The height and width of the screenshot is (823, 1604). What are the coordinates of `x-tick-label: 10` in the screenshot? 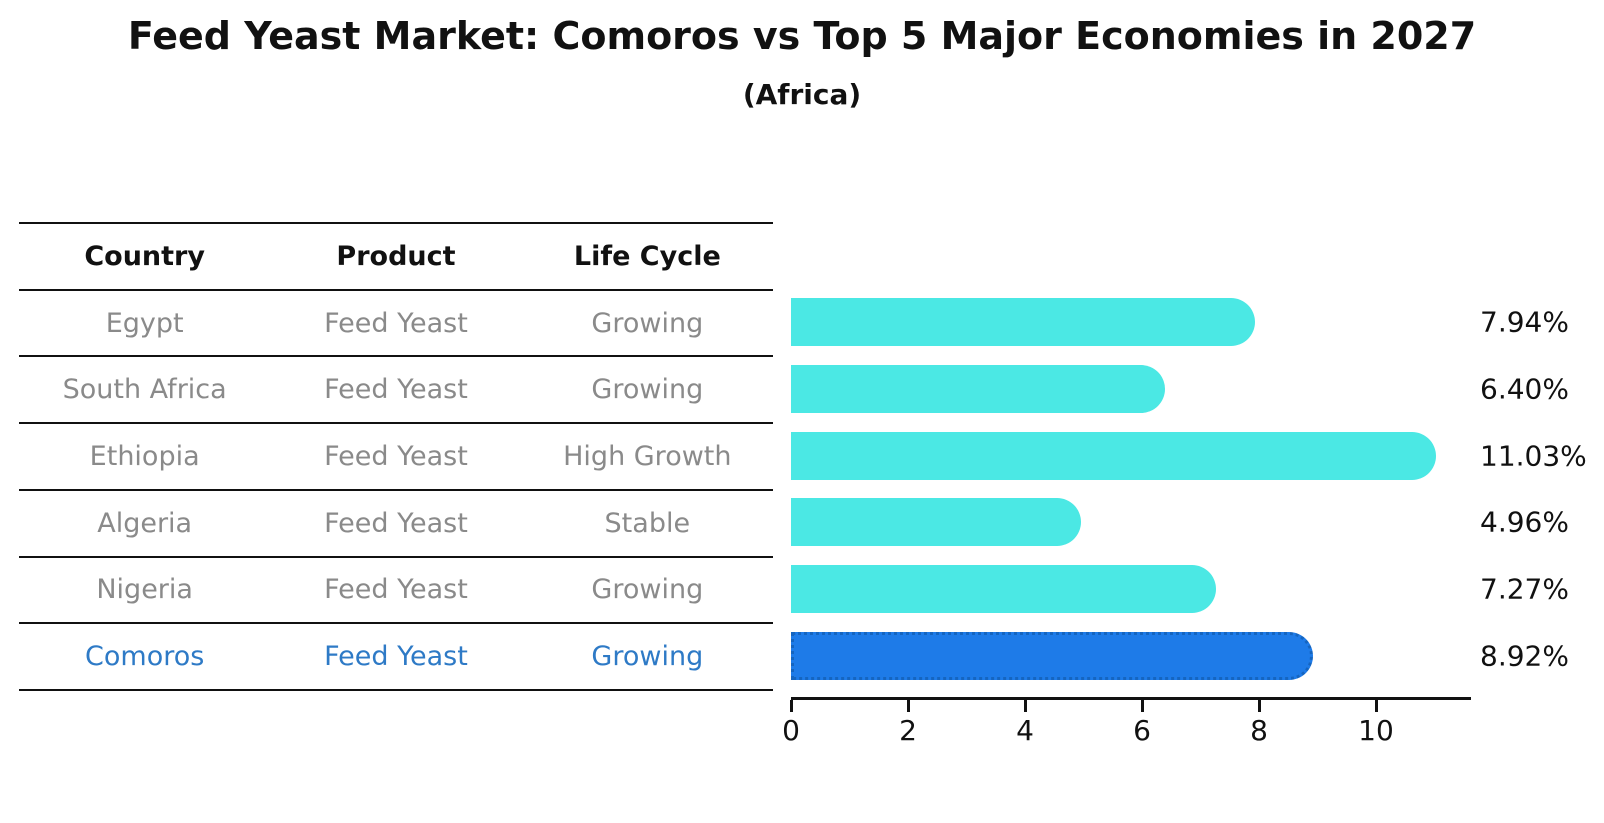 It's located at (1376, 730).